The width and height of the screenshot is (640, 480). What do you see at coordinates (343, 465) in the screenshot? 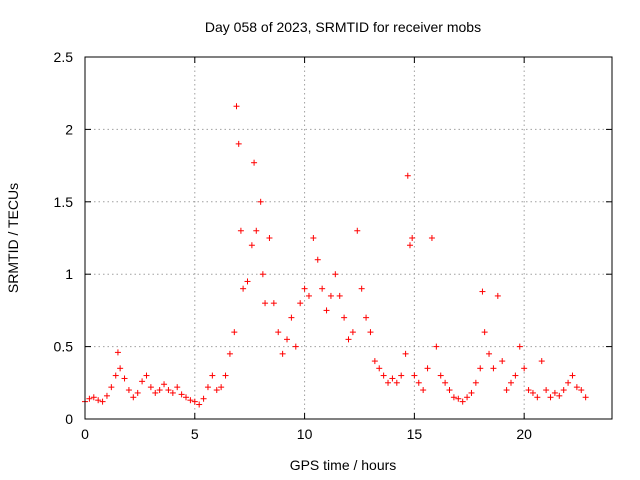
I see `x-axis-label: GPS time / hours` at bounding box center [343, 465].